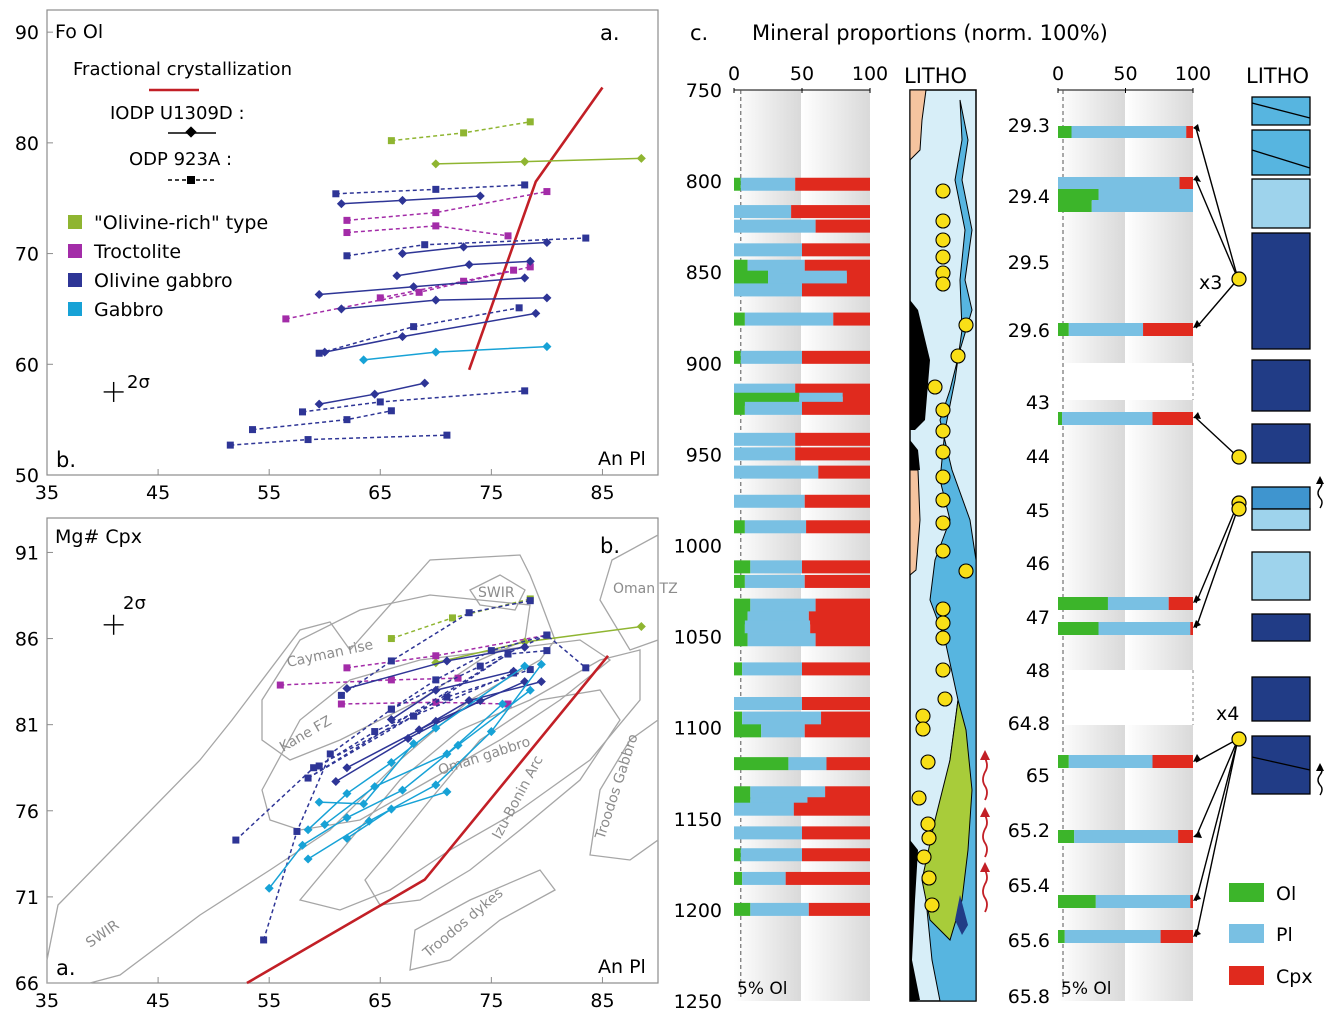  Describe the element at coordinates (27, 898) in the screenshot. I see `mg-y-tick-label: 71` at that location.